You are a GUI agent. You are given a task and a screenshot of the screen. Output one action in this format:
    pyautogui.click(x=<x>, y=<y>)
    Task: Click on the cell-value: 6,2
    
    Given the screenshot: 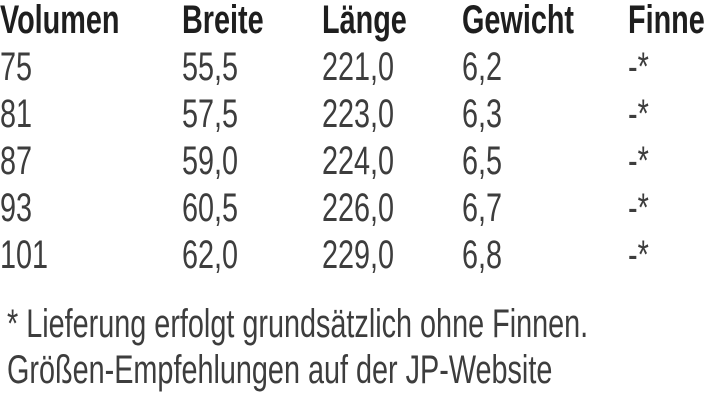 What is the action you would take?
    pyautogui.click(x=482, y=67)
    